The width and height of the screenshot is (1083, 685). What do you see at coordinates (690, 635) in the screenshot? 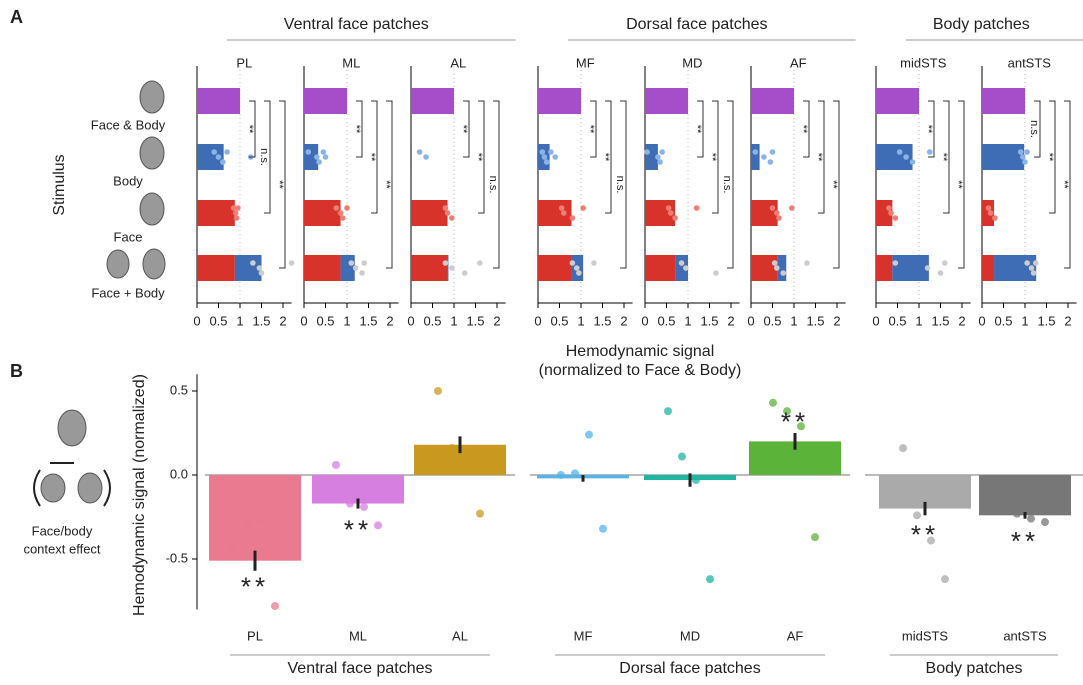
I see `x-tick-label: MD` at bounding box center [690, 635].